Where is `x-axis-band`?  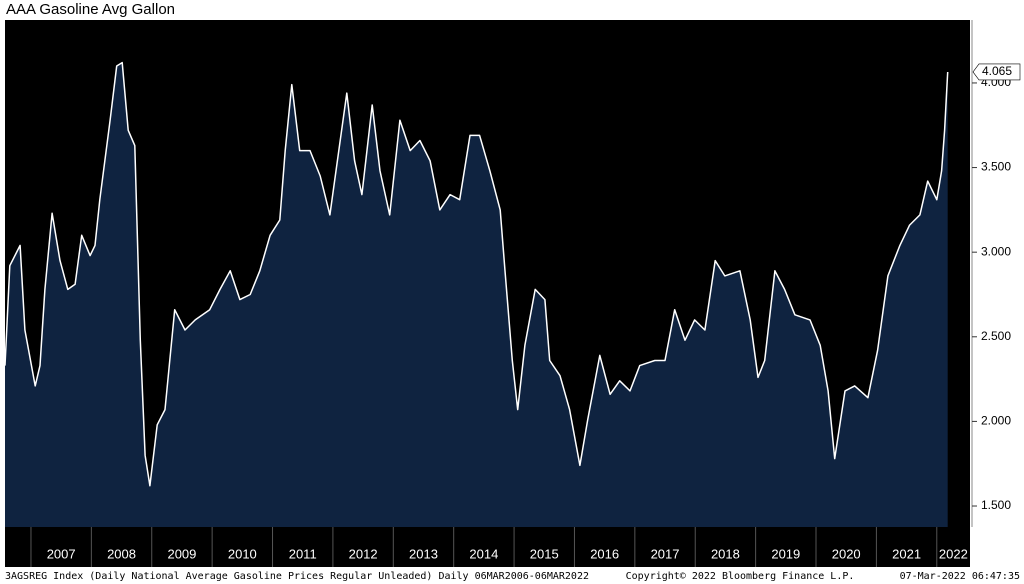
x-axis-band is located at coordinates (487, 547).